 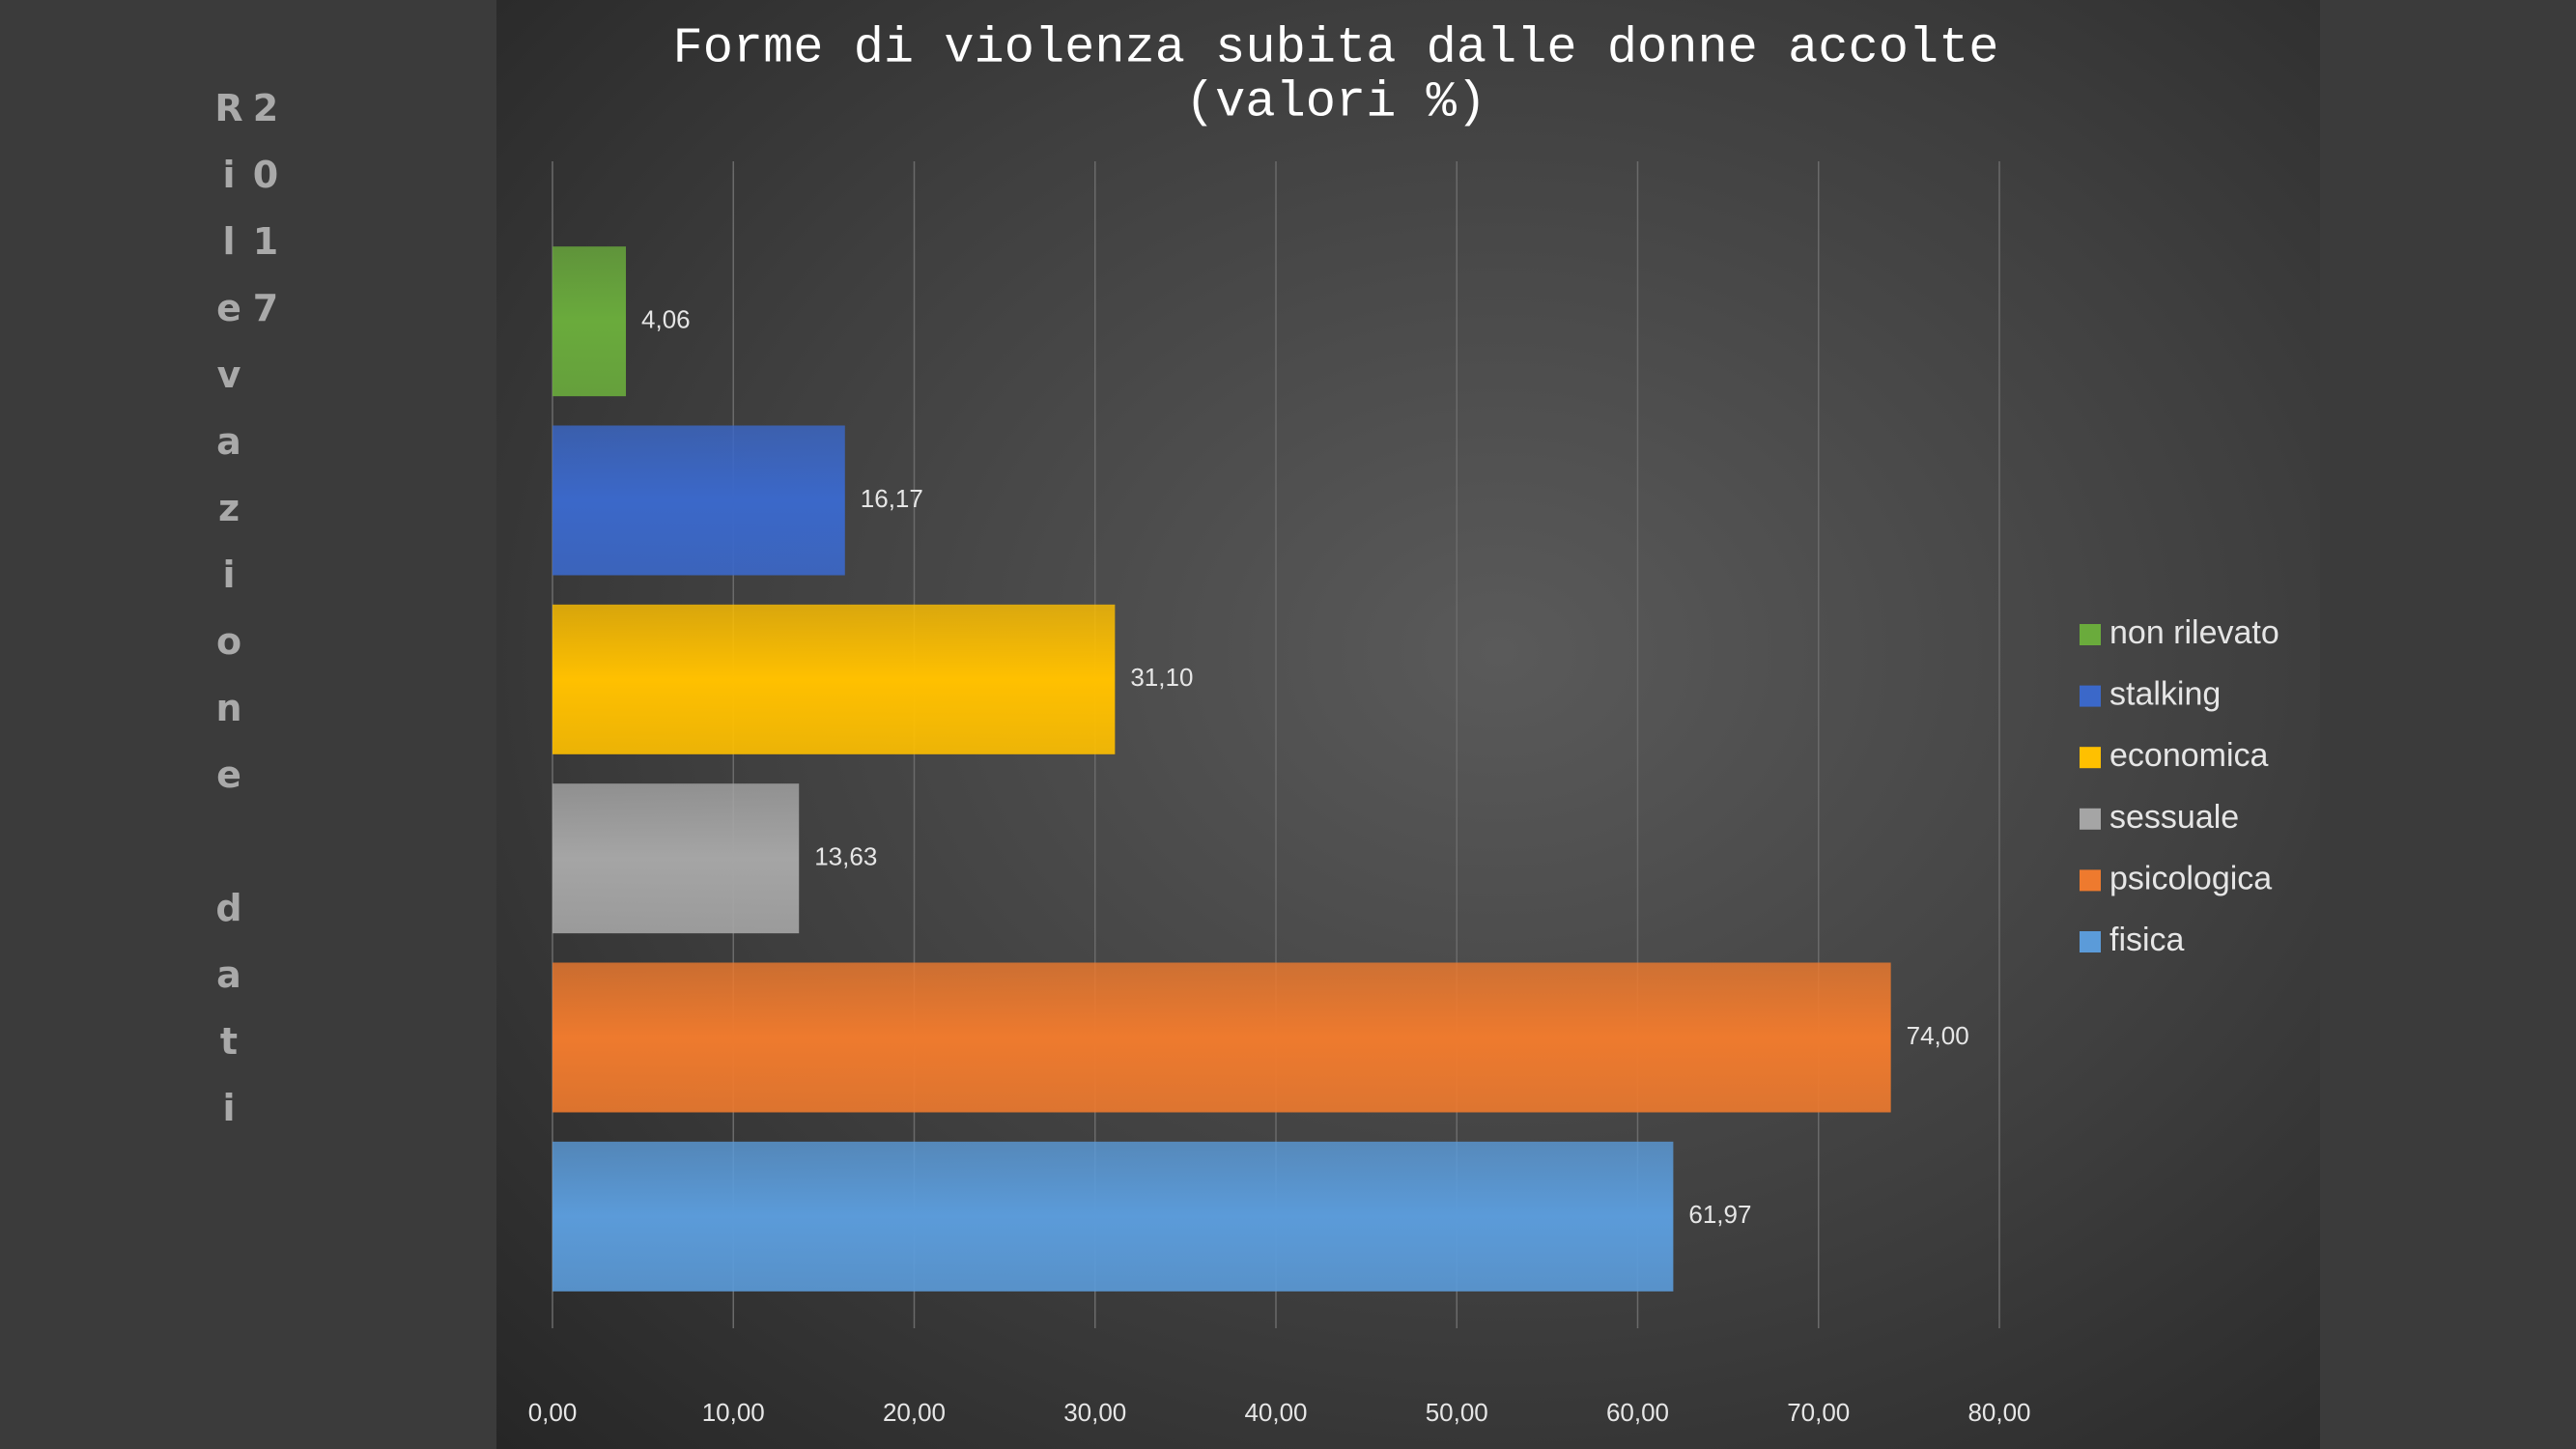 What do you see at coordinates (1719, 1214) in the screenshot?
I see `value-label: 61,97` at bounding box center [1719, 1214].